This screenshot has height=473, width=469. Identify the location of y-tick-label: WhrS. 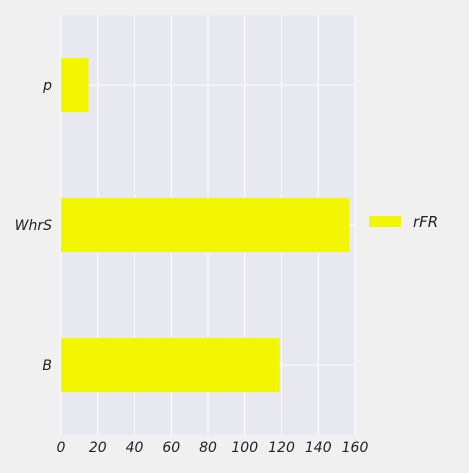
(33, 226).